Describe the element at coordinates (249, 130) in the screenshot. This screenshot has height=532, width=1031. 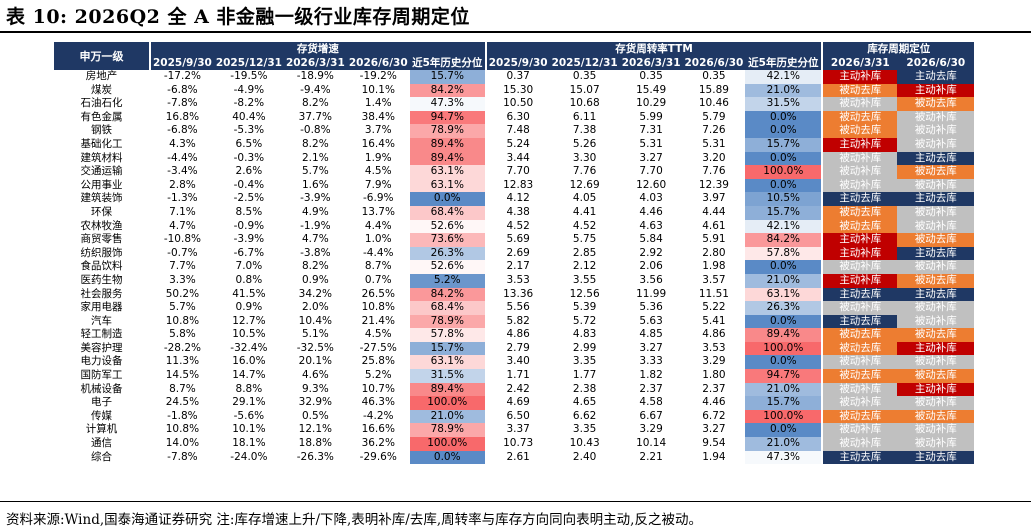
I see `value-cell: -5.3%` at that location.